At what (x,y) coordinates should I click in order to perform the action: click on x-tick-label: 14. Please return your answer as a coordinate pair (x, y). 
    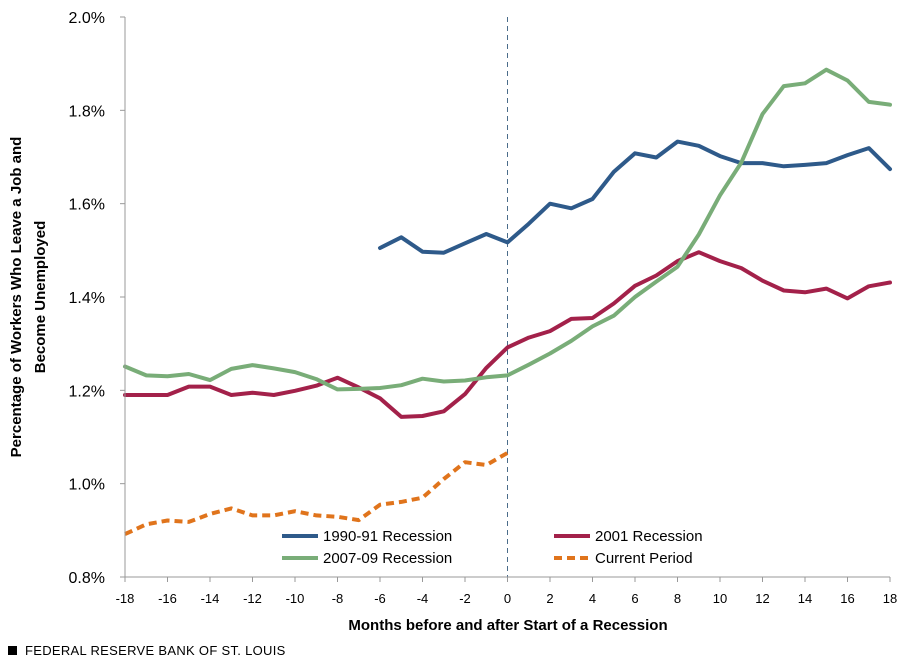
    Looking at the image, I should click on (805, 598).